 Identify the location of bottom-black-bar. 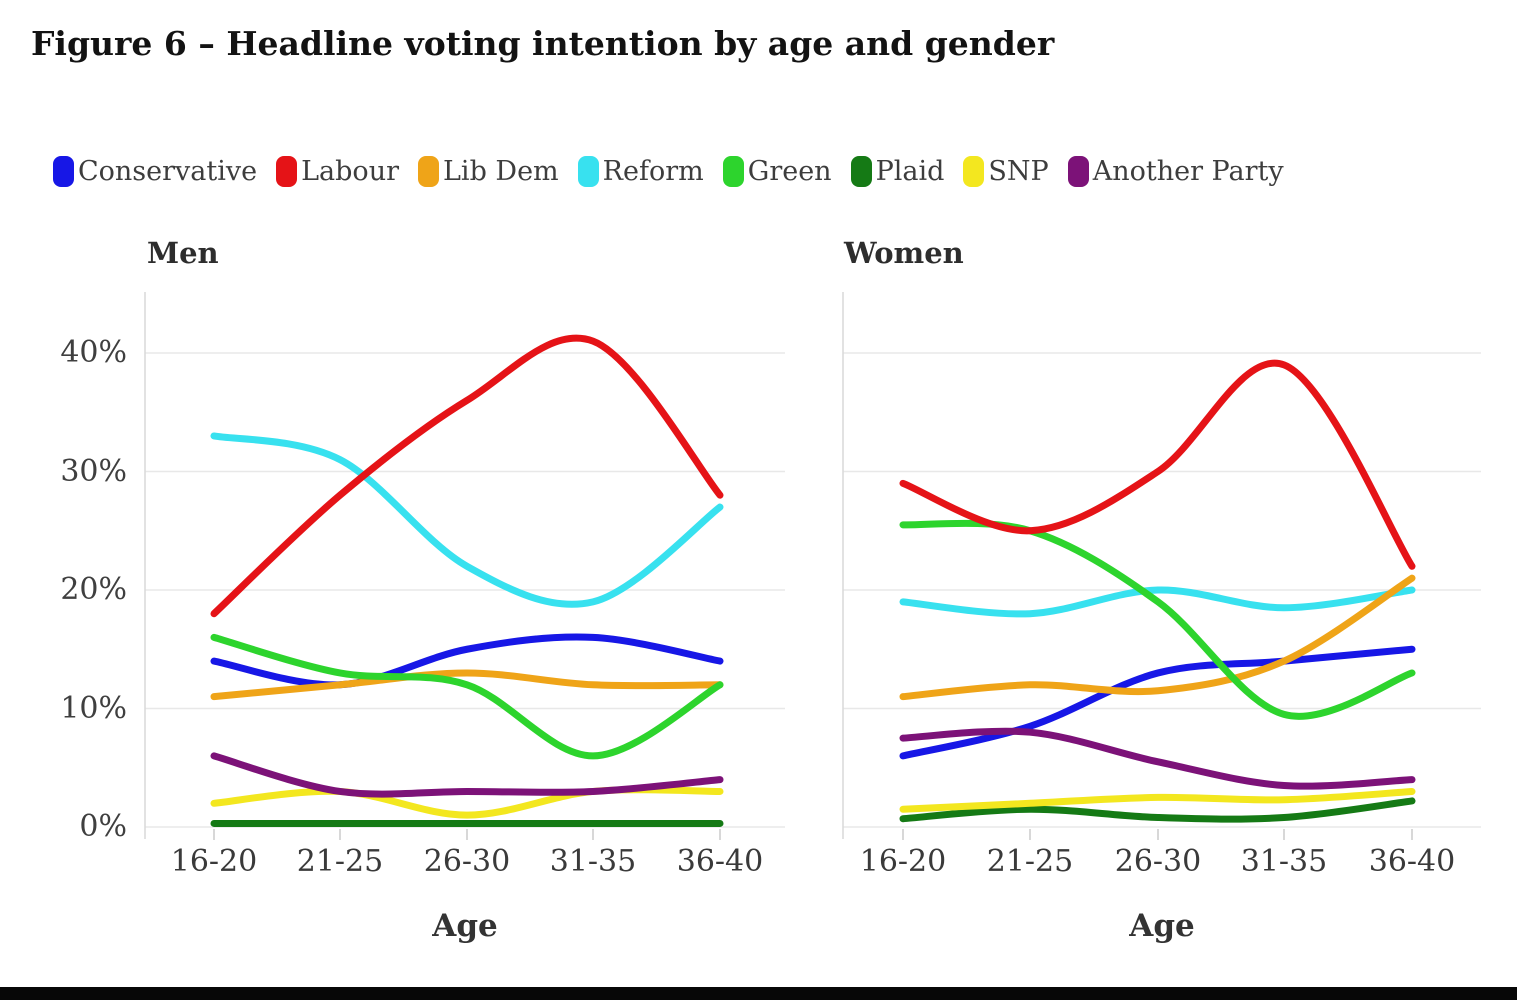
(758, 993).